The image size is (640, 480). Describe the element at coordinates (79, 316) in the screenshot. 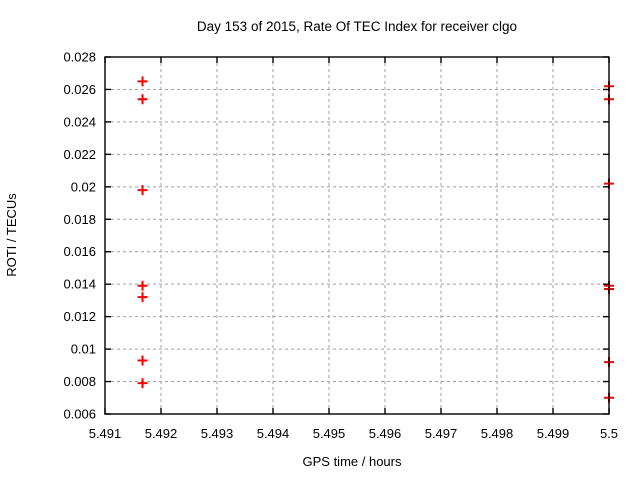

I see `y-tick-label: 0.012` at that location.